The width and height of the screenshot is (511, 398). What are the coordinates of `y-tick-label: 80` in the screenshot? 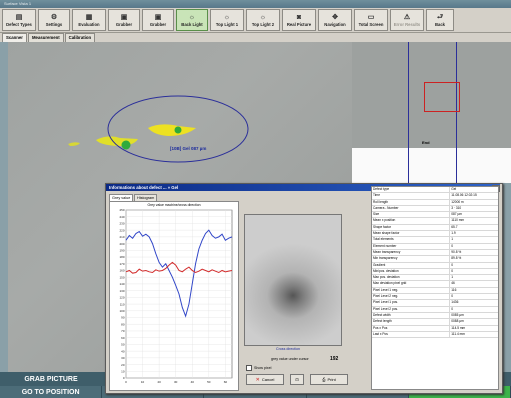 It's located at (123, 324).